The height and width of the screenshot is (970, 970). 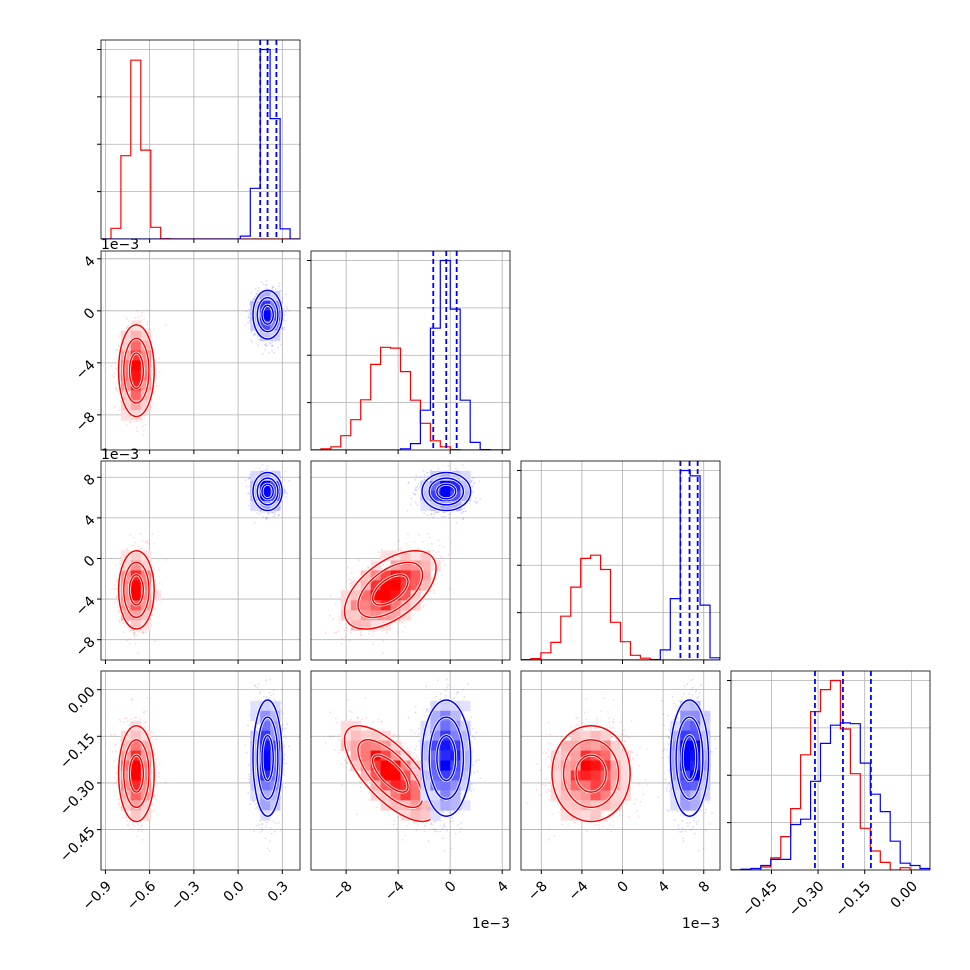 I want to click on y-tick-label: 0, so click(x=90, y=314).